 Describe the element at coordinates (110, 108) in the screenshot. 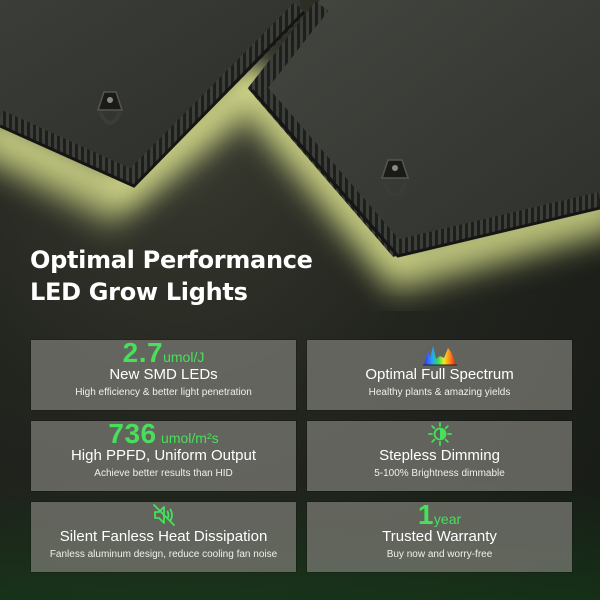

I see `hanging-clip-left-icon` at that location.